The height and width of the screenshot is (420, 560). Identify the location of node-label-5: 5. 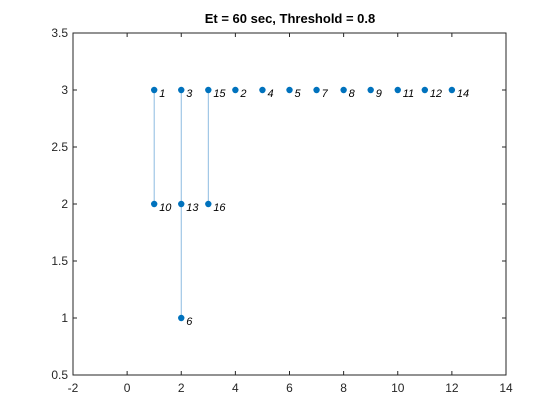
(298, 94).